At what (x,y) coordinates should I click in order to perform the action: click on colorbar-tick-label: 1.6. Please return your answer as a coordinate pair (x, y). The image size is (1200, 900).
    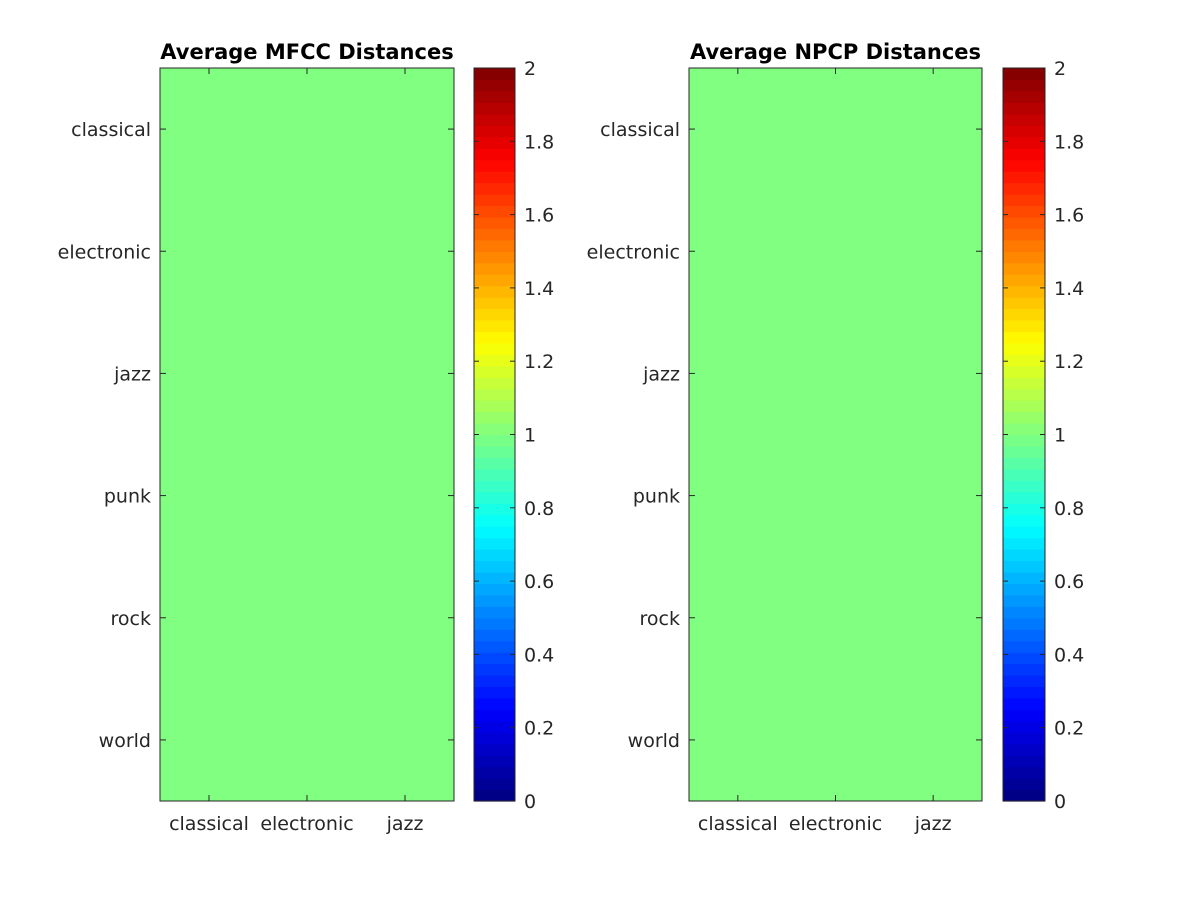
    Looking at the image, I should click on (539, 216).